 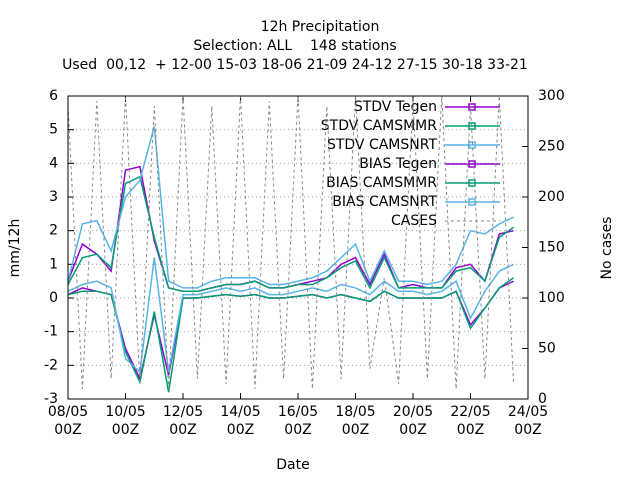 What do you see at coordinates (53, 197) in the screenshot?
I see `y-tick-label: 3` at bounding box center [53, 197].